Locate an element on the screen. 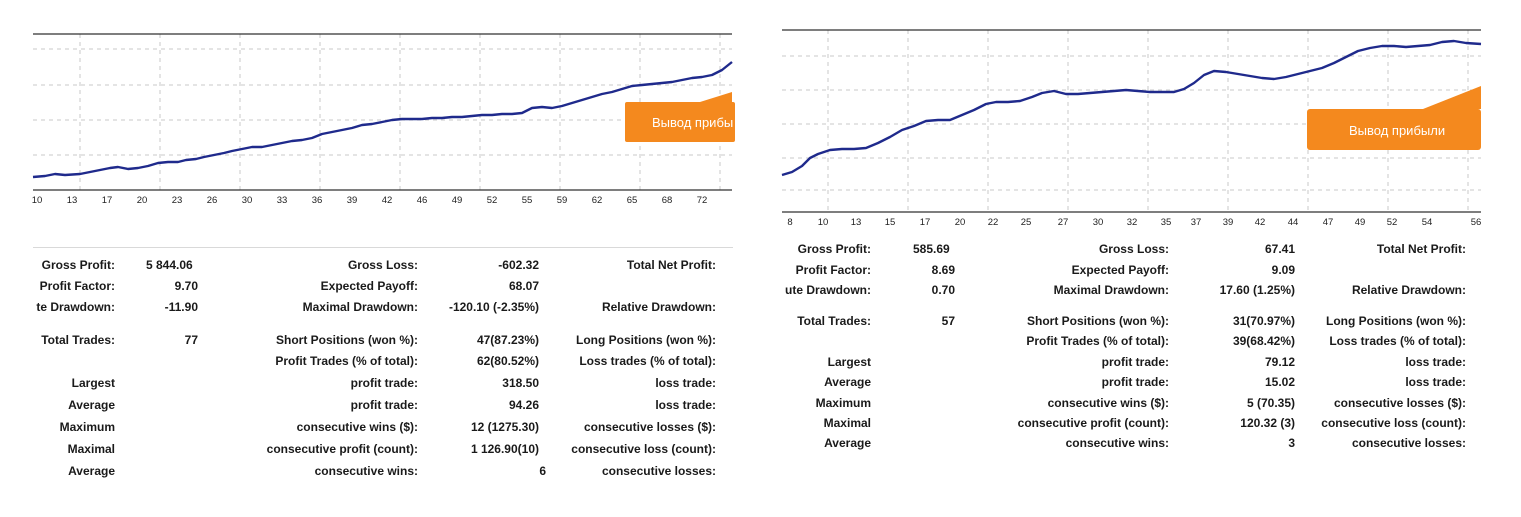 This screenshot has width=1521, height=517. right-withdrawal-badge: Вывод прибыли is located at coordinates (1394, 118).